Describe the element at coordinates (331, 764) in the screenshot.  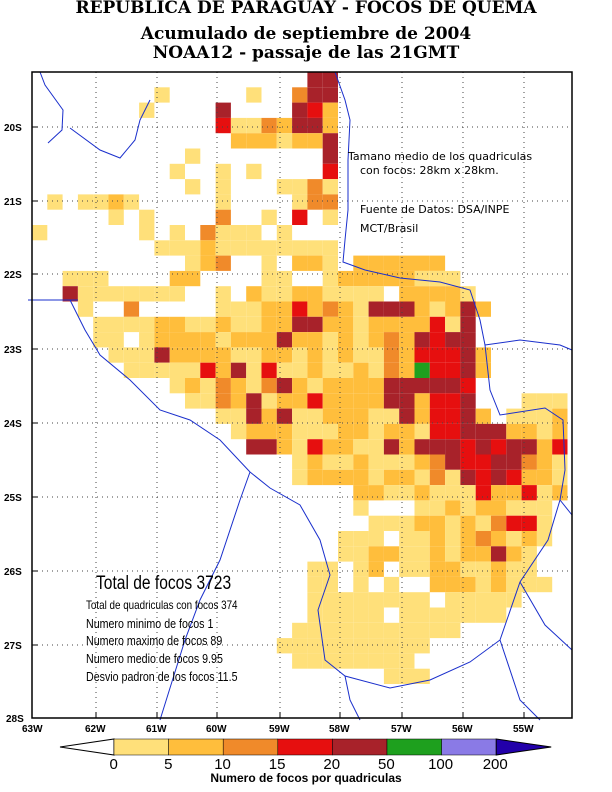
I see `colorbar-label: 20` at that location.